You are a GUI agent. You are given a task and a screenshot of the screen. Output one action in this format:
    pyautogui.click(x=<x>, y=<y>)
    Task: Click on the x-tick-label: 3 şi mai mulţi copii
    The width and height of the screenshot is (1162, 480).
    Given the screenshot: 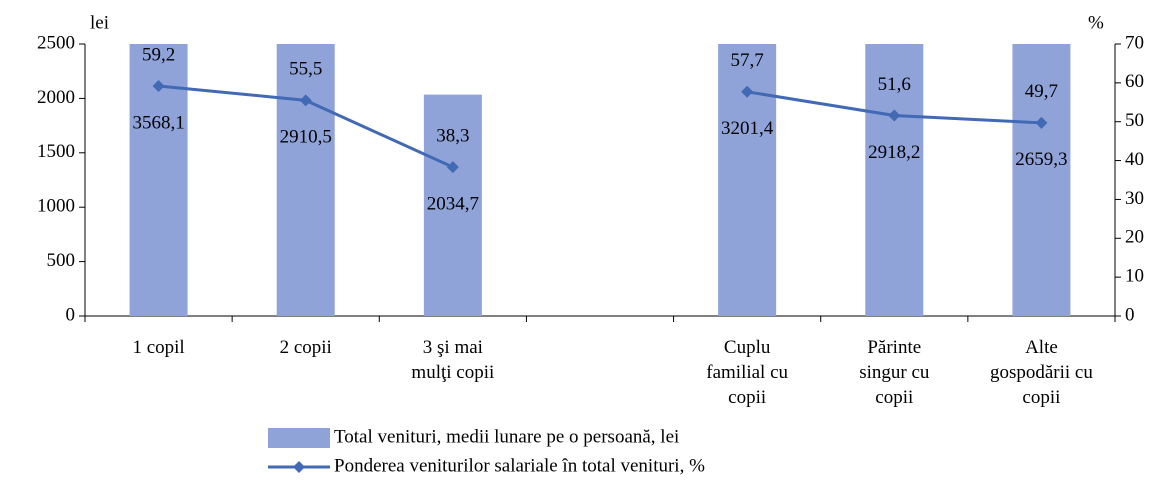 What is the action you would take?
    pyautogui.click(x=452, y=360)
    